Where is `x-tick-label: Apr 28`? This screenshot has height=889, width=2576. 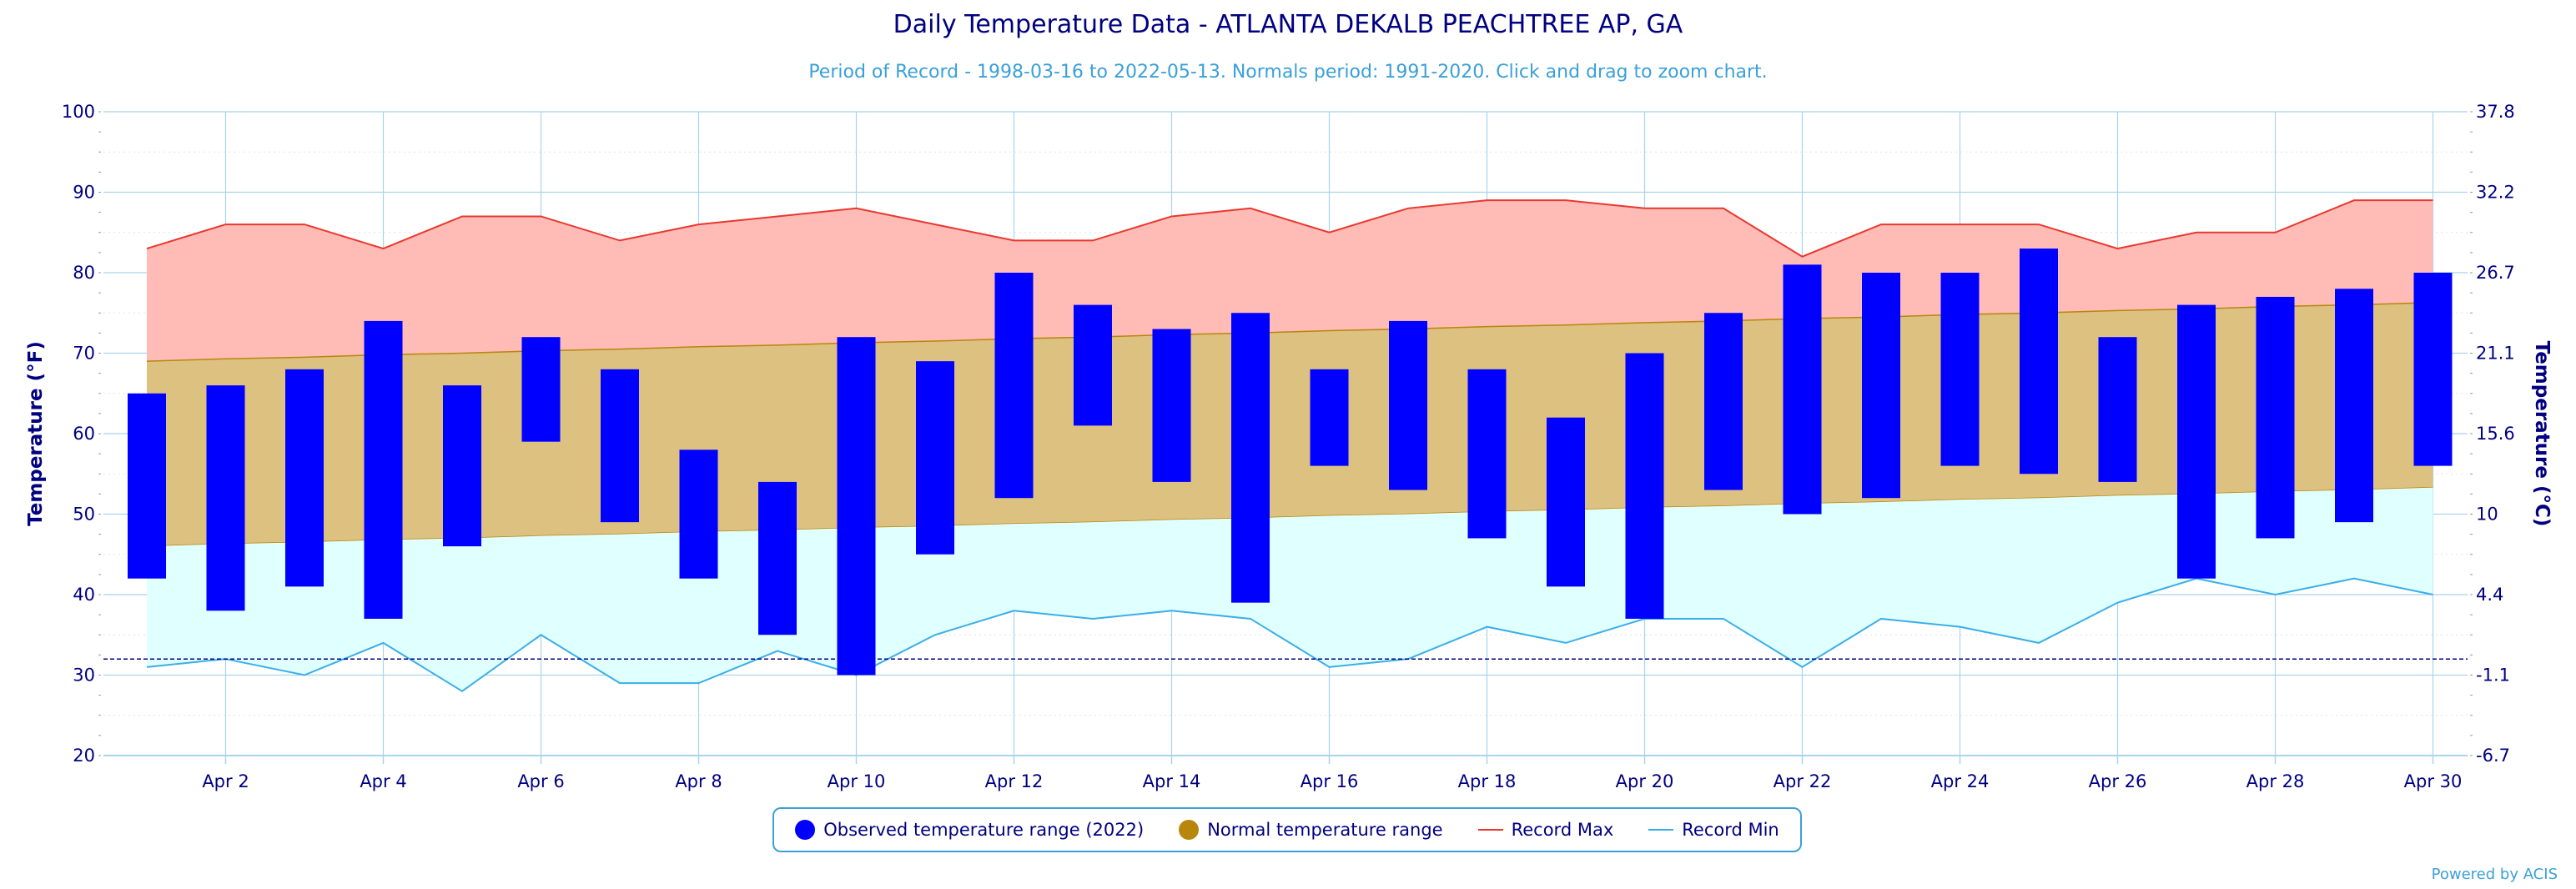
x-tick-label: Apr 28 is located at coordinates (2275, 781).